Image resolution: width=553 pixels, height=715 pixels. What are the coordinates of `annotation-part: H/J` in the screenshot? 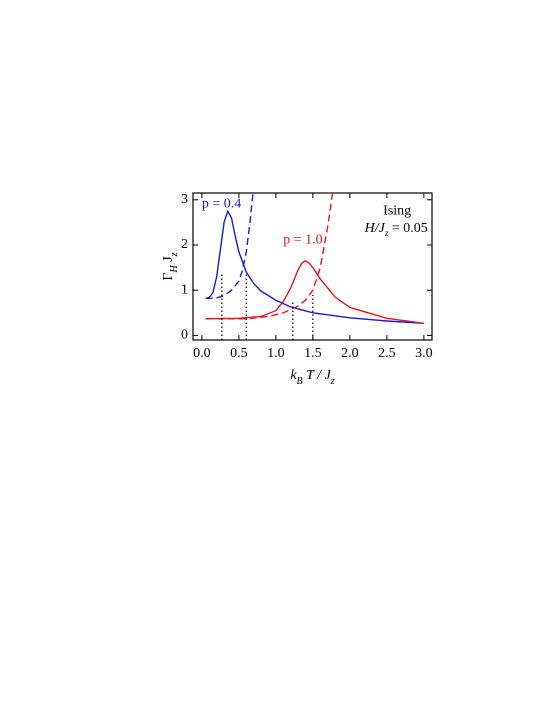 It's located at (375, 228).